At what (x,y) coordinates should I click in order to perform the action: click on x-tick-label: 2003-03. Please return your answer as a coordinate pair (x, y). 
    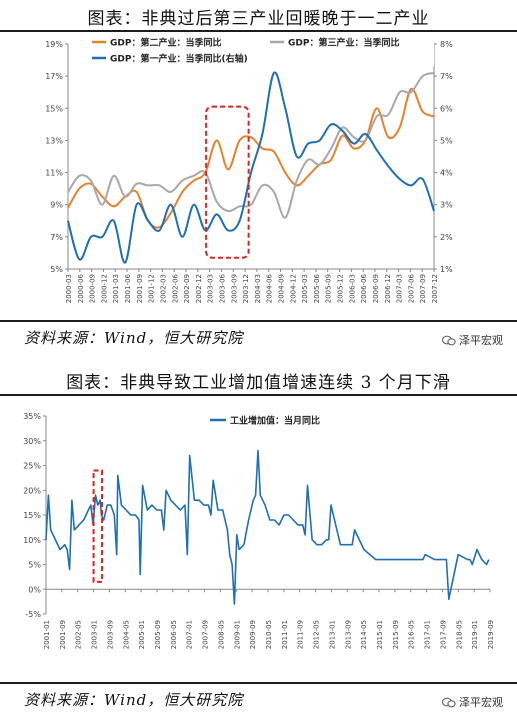
    Looking at the image, I should click on (211, 288).